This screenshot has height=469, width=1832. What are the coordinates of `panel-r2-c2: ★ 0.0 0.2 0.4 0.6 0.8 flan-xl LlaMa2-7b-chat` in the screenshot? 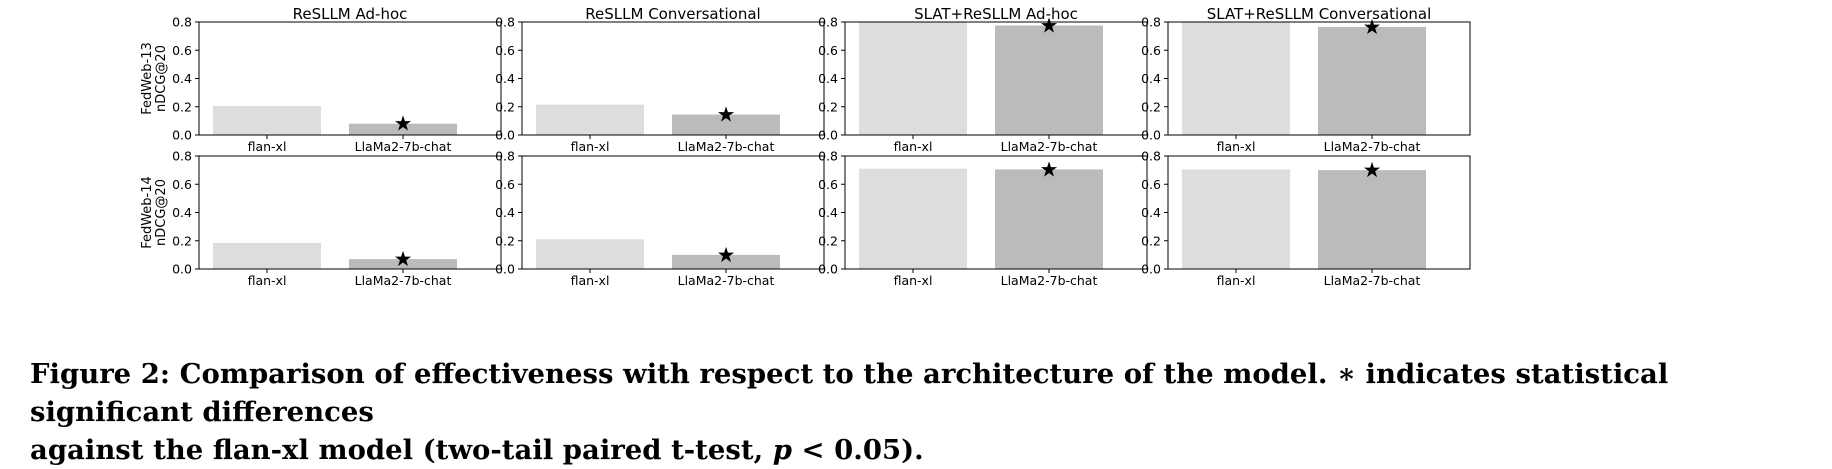 It's located at (660, 218).